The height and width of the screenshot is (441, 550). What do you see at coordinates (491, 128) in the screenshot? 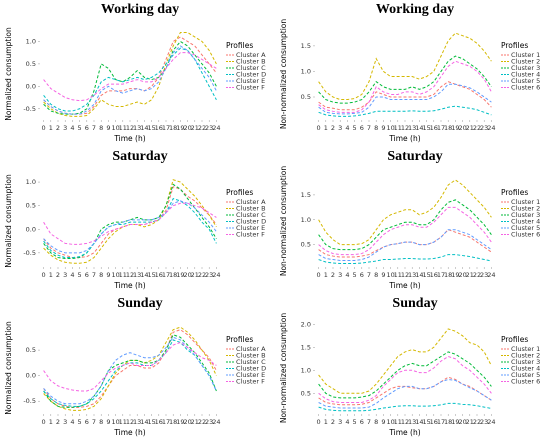
I see `x-tick-label: 24` at bounding box center [491, 128].